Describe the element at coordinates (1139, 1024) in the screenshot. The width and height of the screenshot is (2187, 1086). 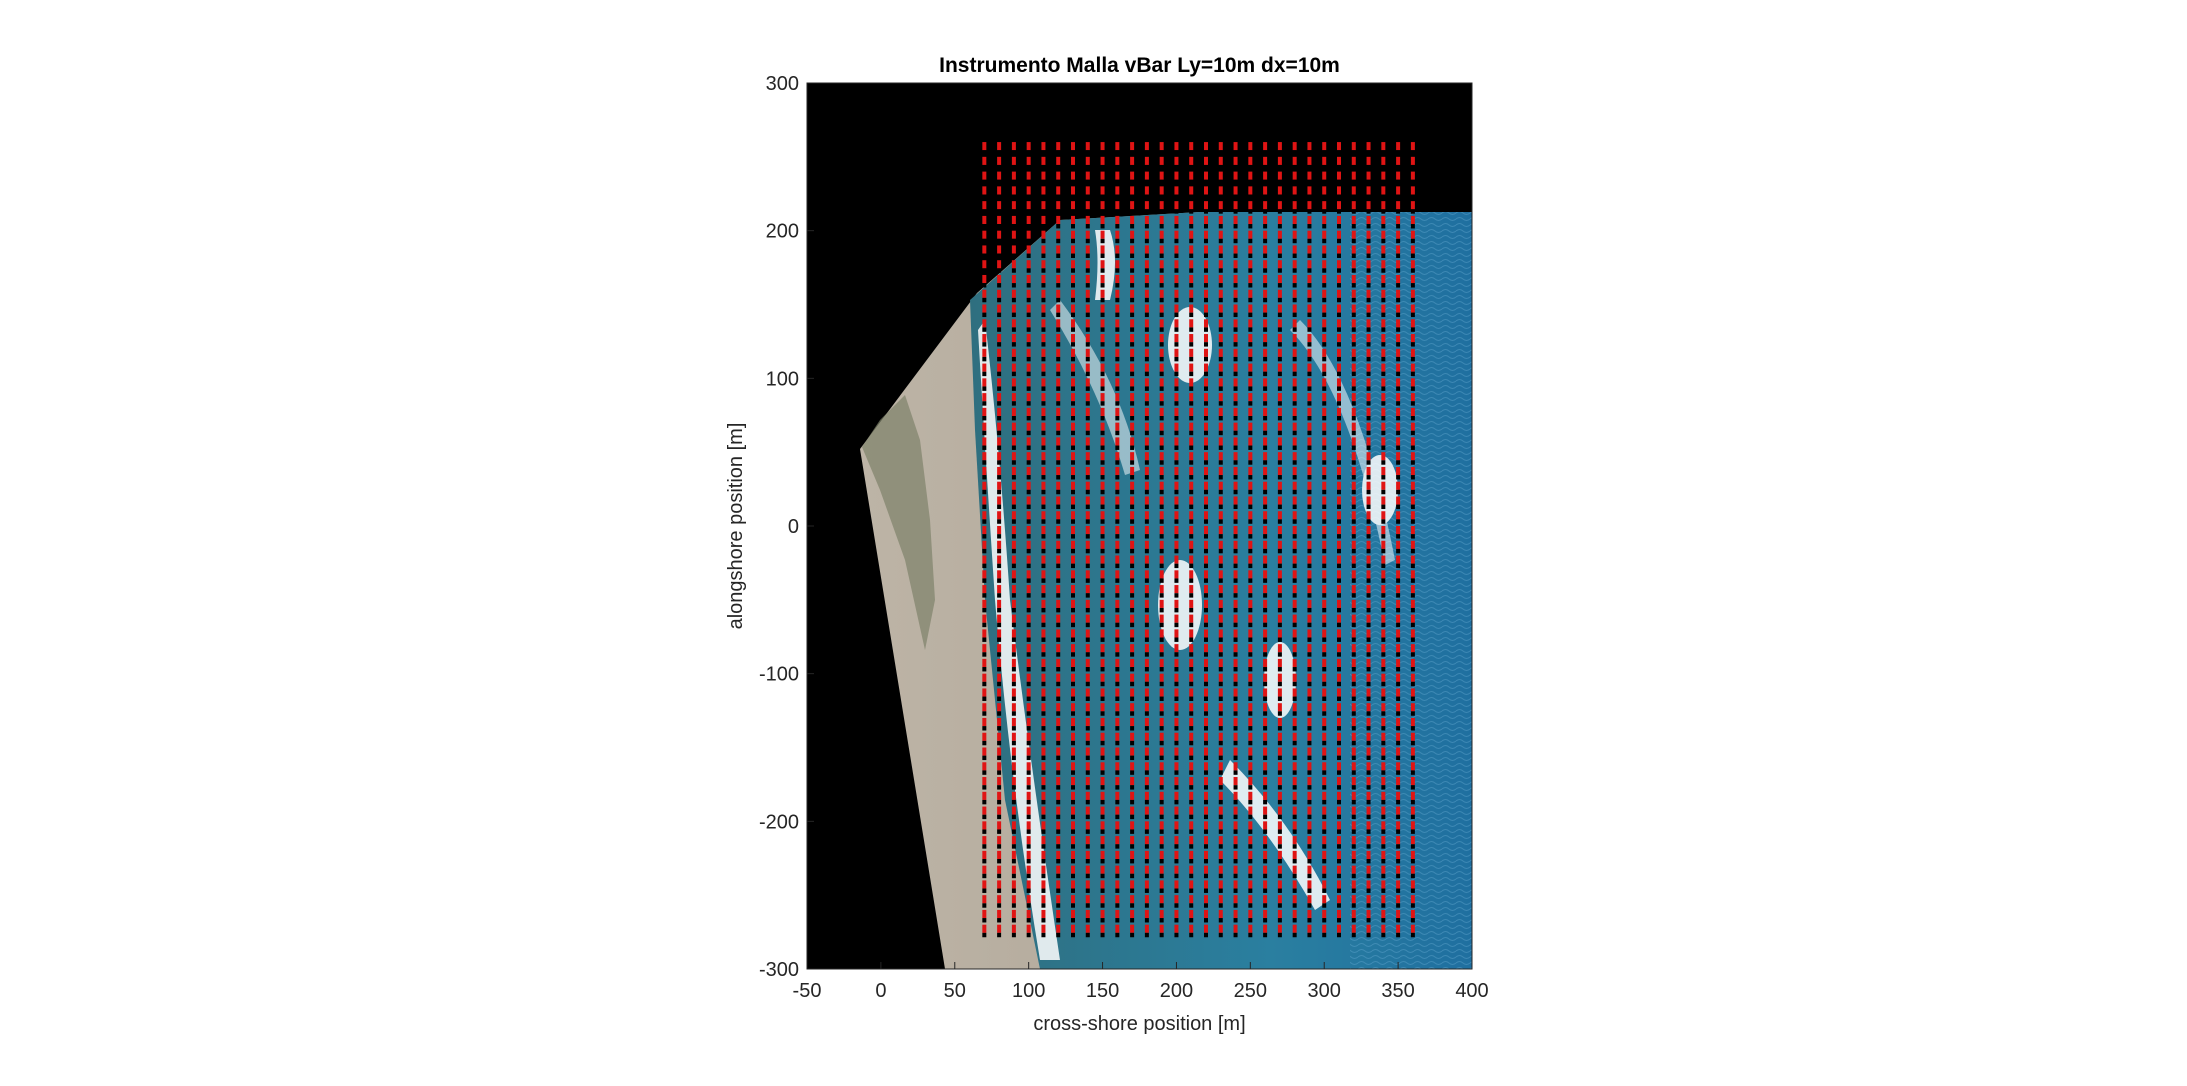
I see `x-axis-label: cross-shore position [m]` at that location.